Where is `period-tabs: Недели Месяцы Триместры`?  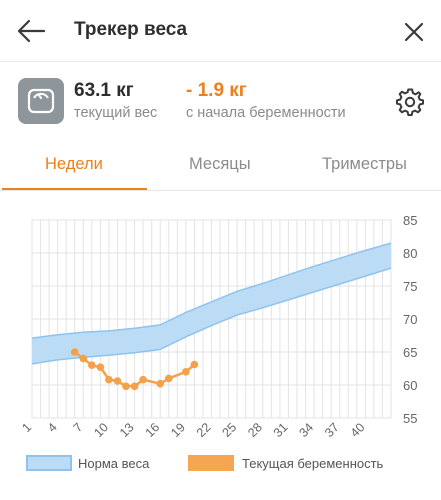
period-tabs: Недели Месяцы Триместры is located at coordinates (220, 167).